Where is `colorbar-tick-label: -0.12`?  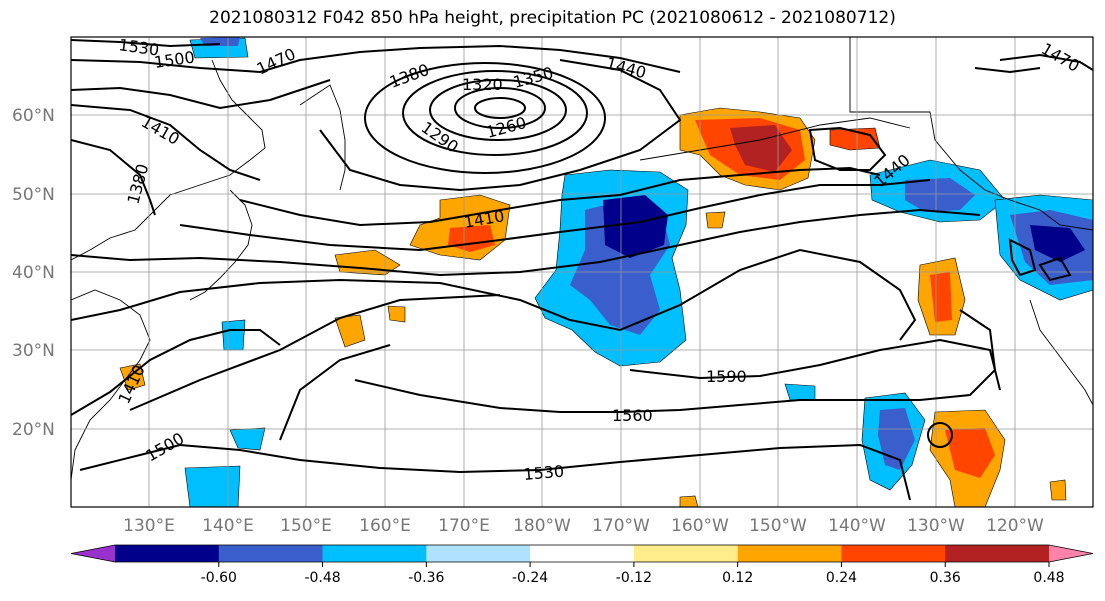 colorbar-tick-label: -0.12 is located at coordinates (634, 578).